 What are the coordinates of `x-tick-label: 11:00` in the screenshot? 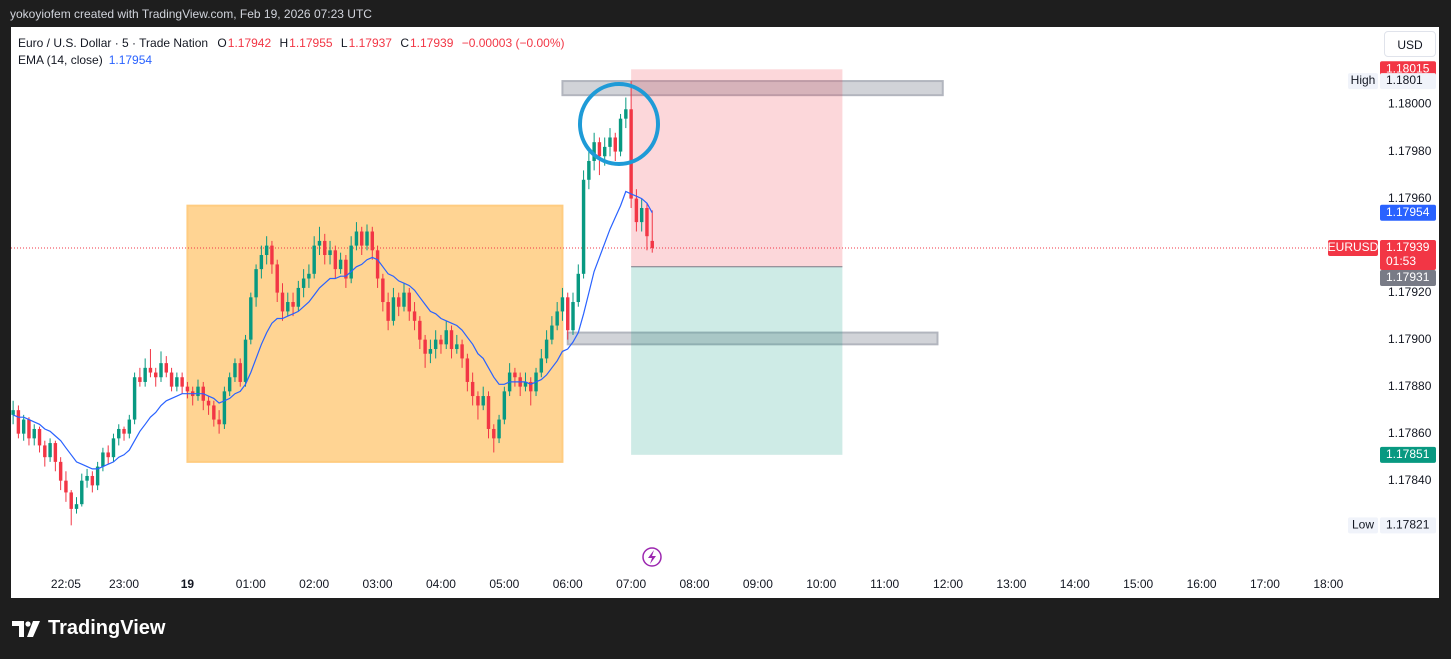 It's located at (884, 584).